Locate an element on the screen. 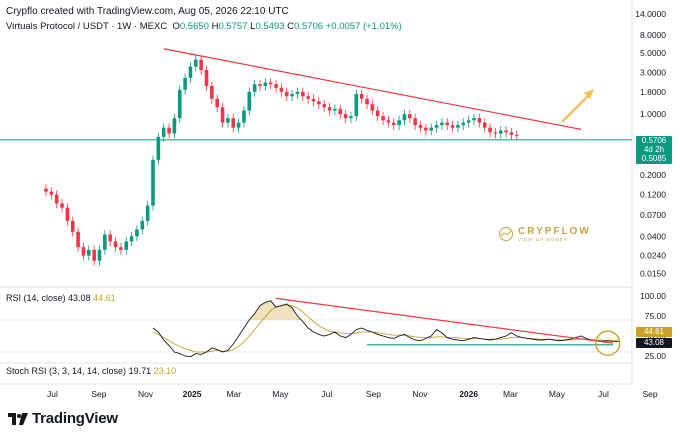  price-tick-label: 0.0240 is located at coordinates (653, 256).